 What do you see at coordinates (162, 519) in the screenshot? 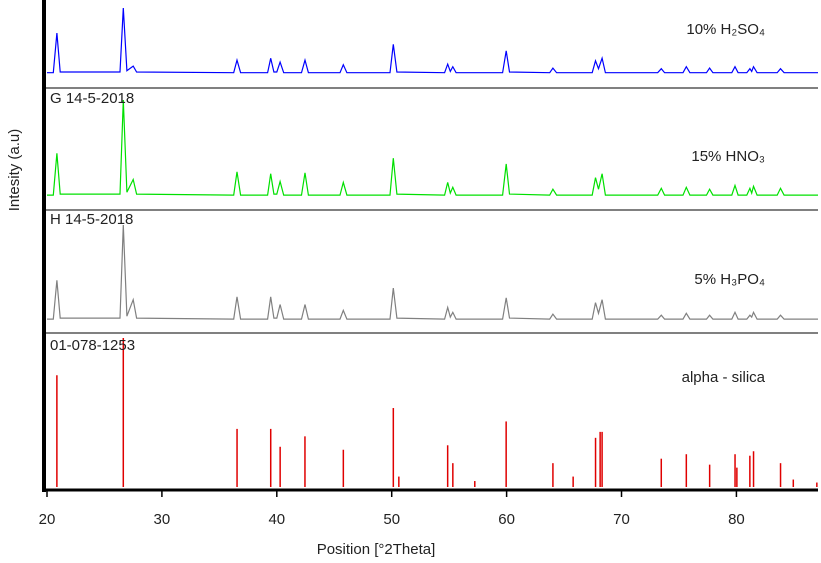
I see `x-tick-label: 30` at bounding box center [162, 519].